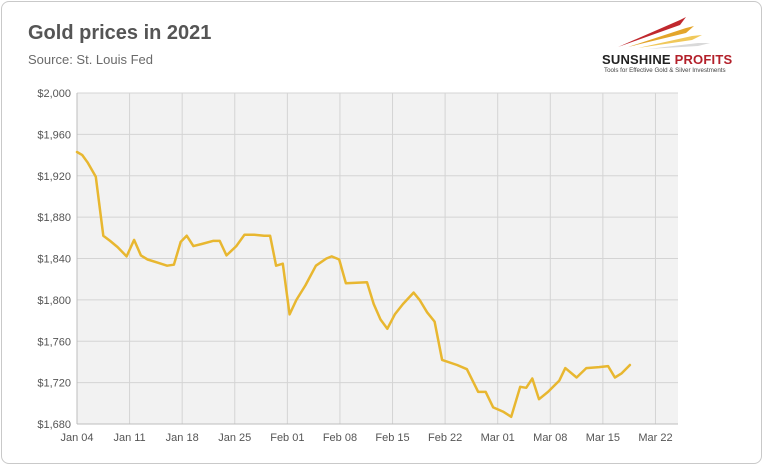 The height and width of the screenshot is (467, 765). Describe the element at coordinates (655, 438) in the screenshot. I see `x-tick-label: Mar 22` at that location.